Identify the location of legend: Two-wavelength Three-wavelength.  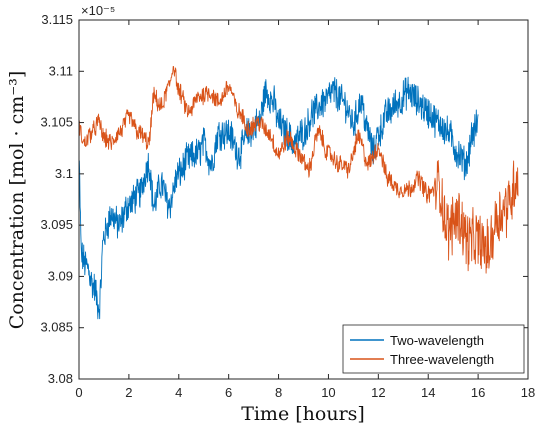
(433, 349).